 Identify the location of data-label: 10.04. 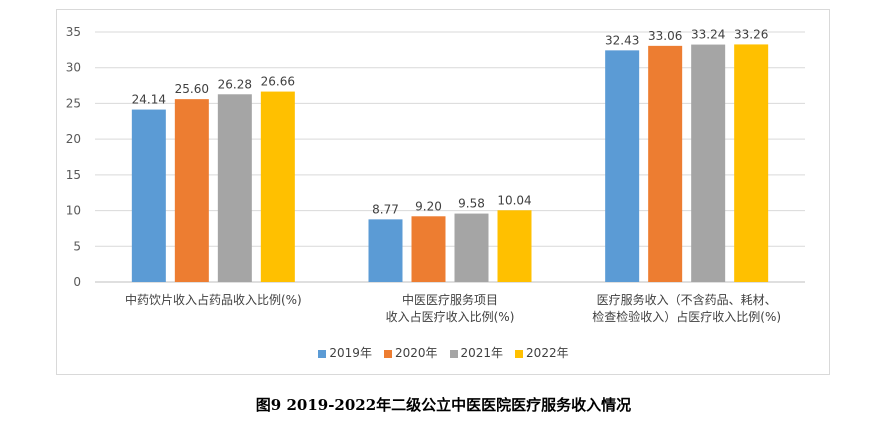
(514, 200).